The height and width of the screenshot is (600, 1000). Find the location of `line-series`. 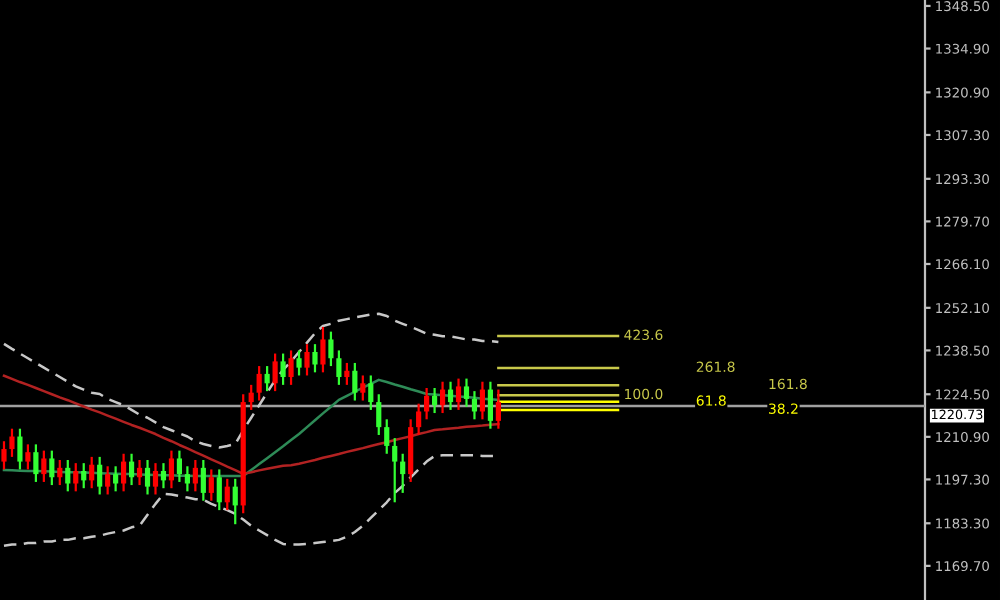

line-series is located at coordinates (251, 380).